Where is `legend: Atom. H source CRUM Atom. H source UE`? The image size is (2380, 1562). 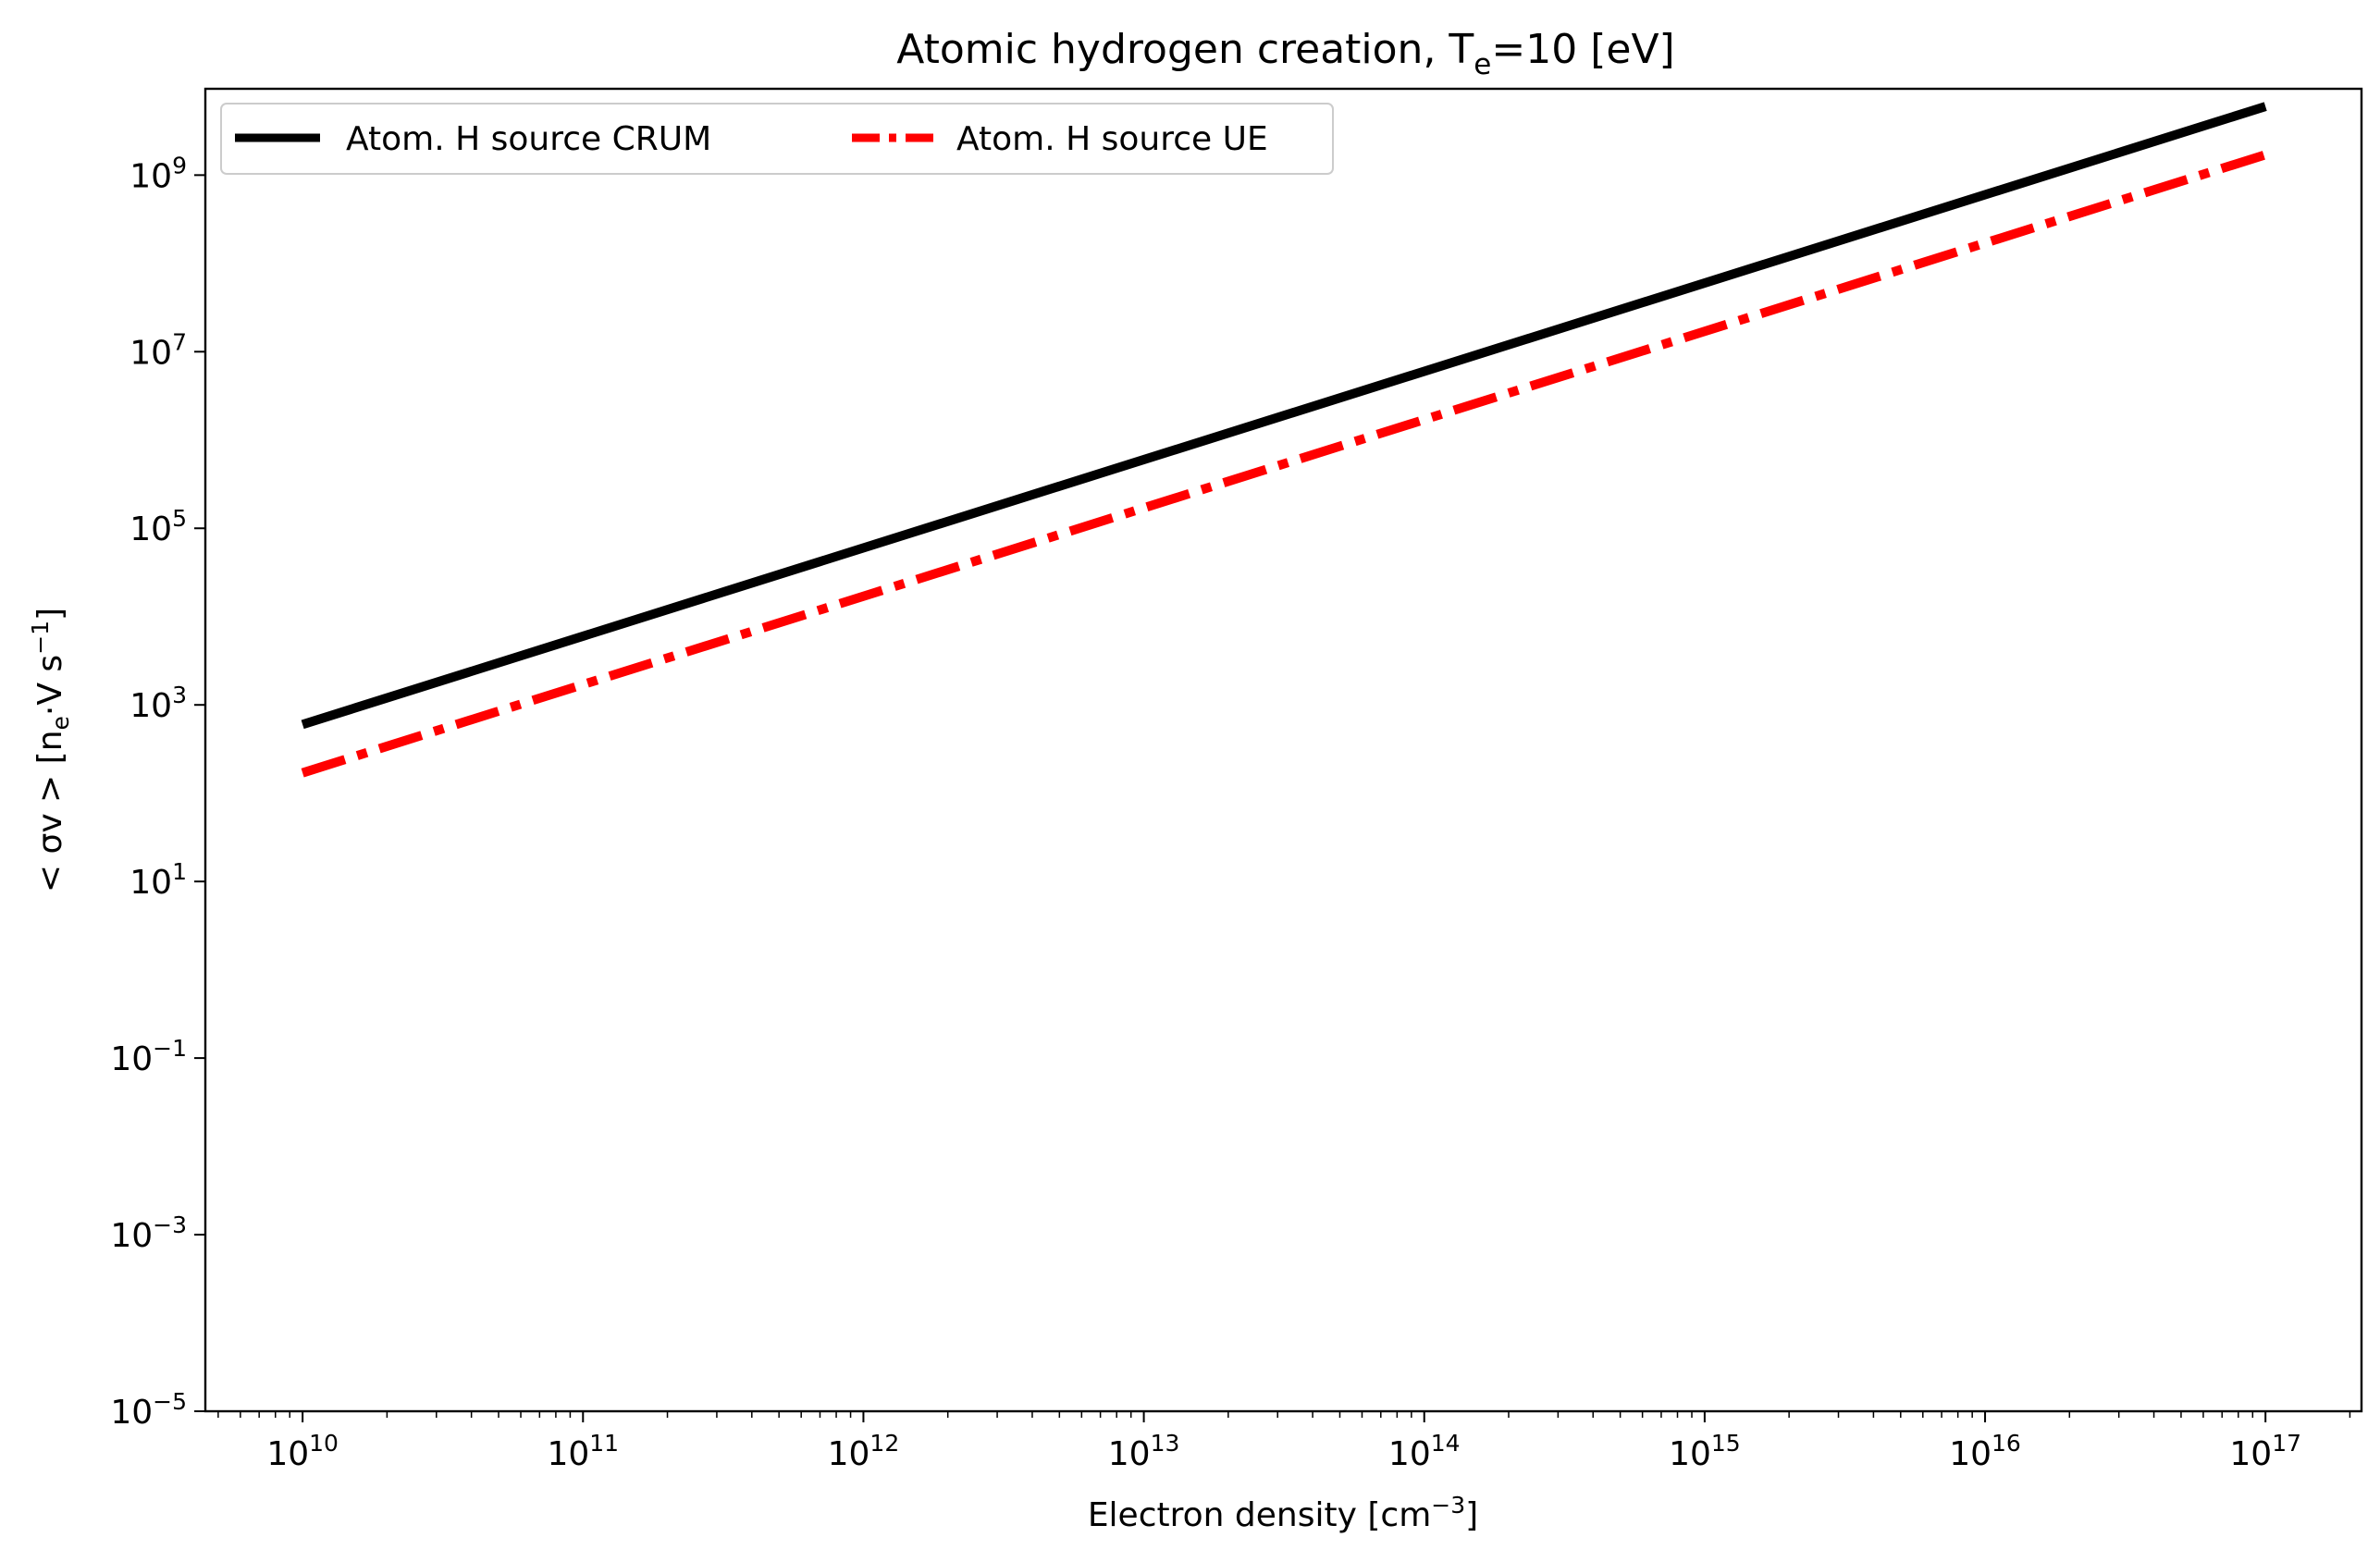 legend: Atom. H source CRUM Atom. H source UE is located at coordinates (777, 139).